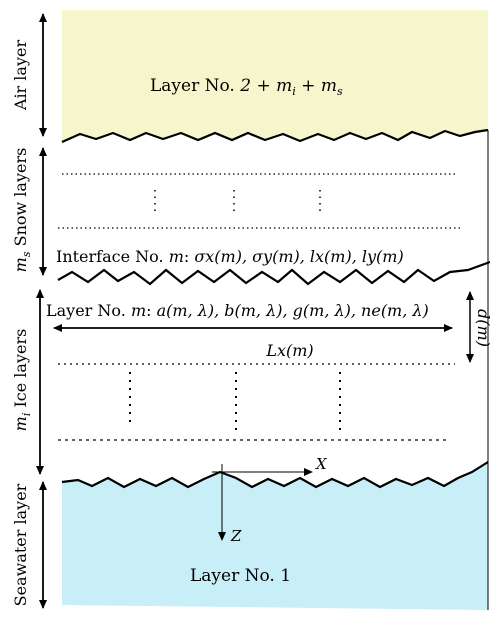 The width and height of the screenshot is (490, 619). I want to click on air-layer-formula: 2 + m, so click(265, 86).